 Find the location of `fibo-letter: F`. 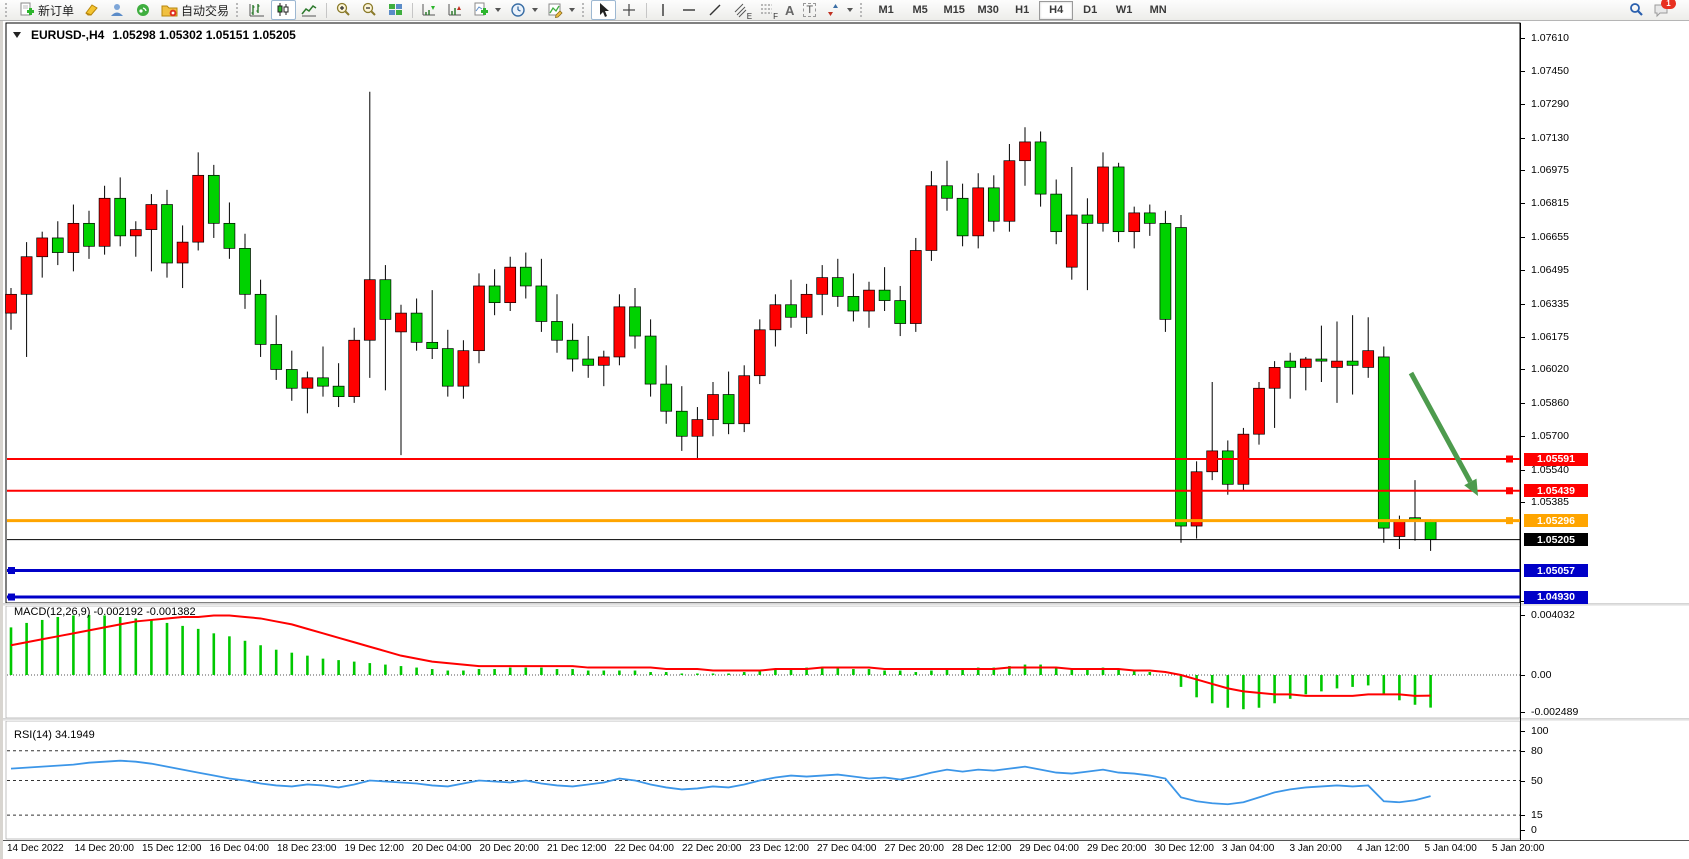

fibo-letter: F is located at coordinates (776, 16).